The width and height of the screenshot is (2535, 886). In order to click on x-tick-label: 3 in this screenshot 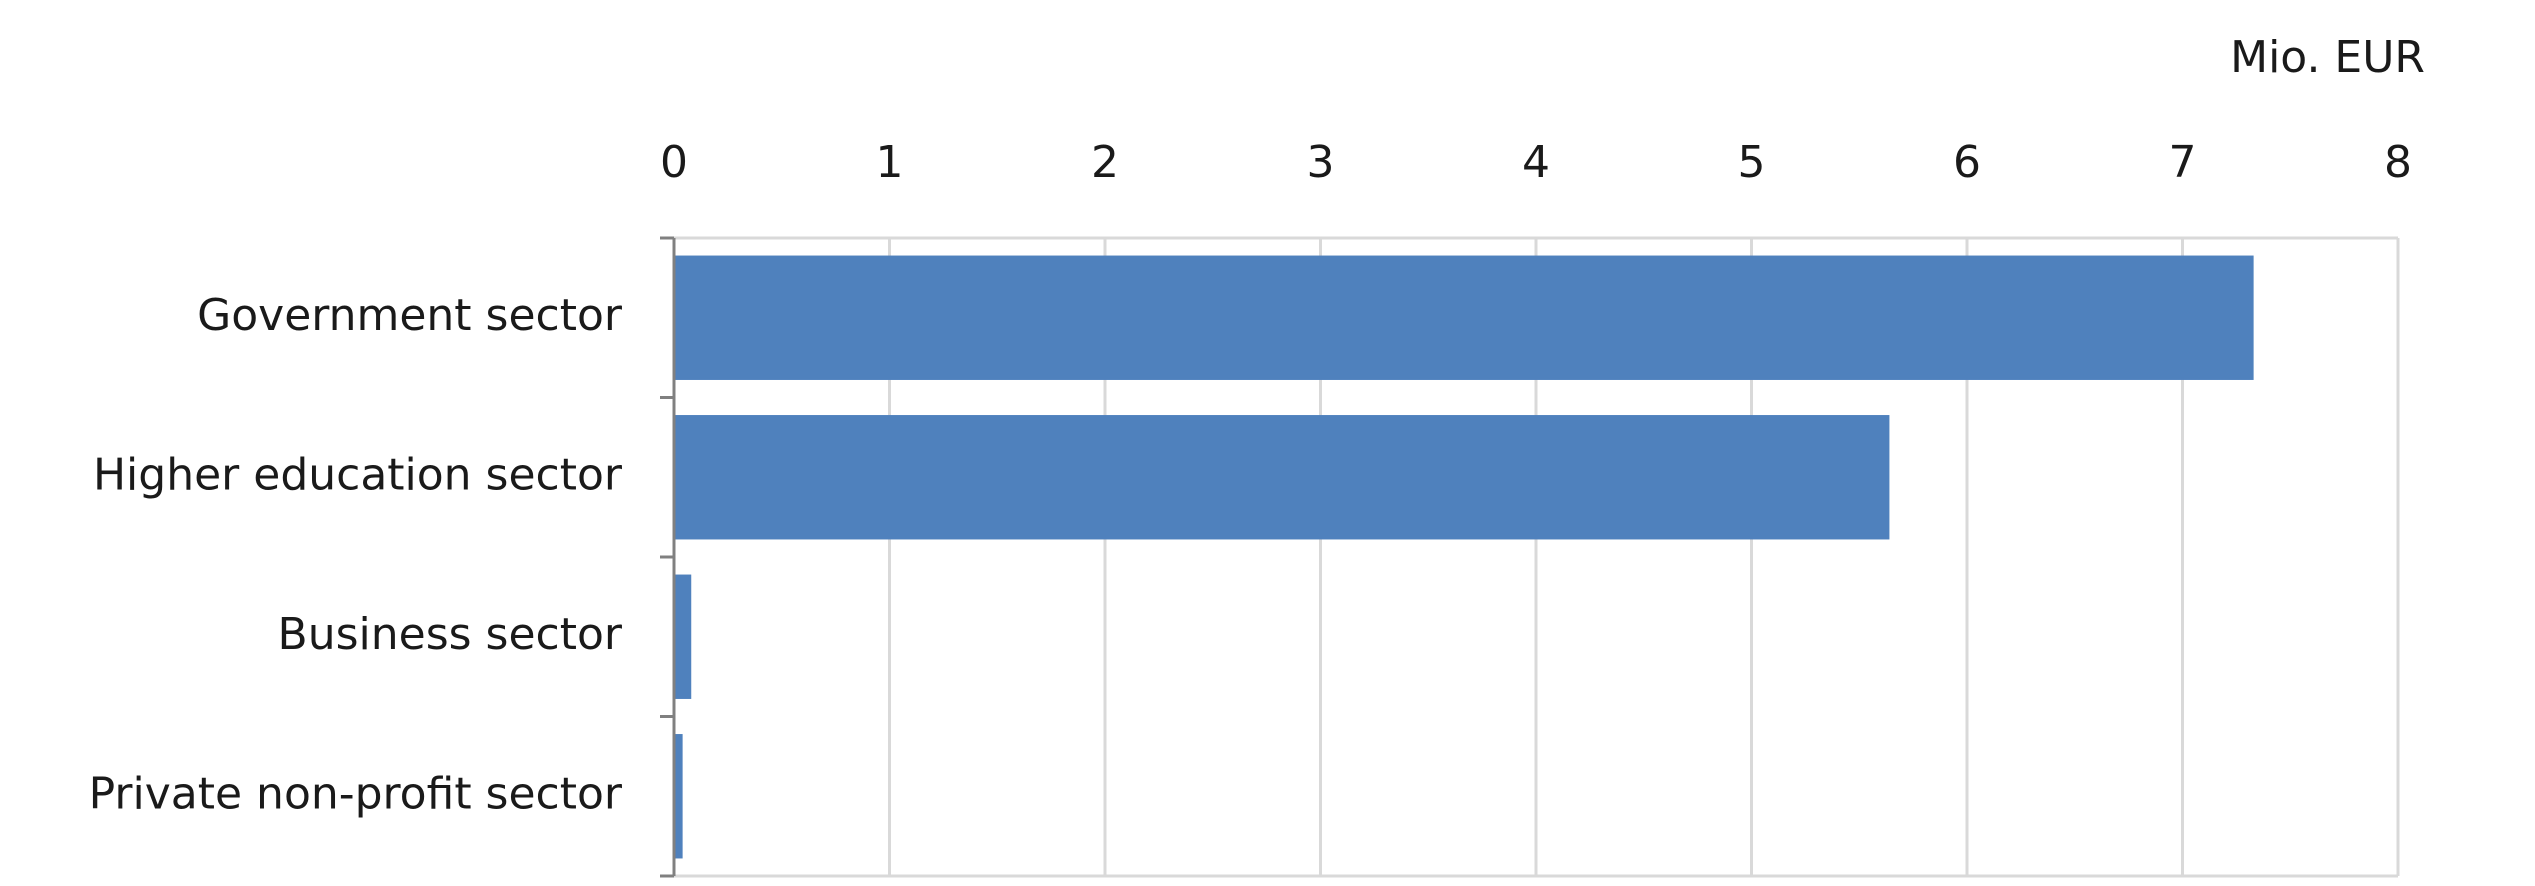, I will do `click(1321, 162)`.